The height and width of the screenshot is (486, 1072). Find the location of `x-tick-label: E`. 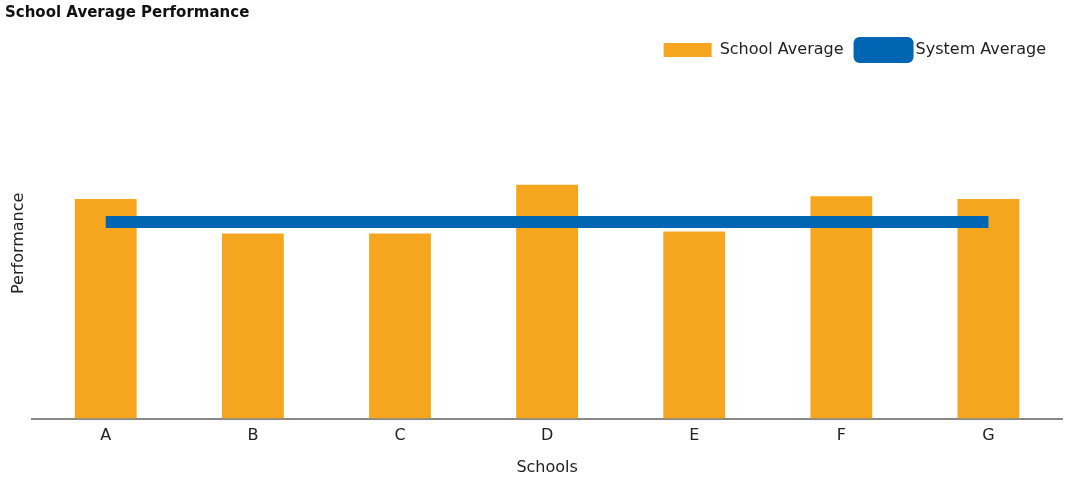

x-tick-label: E is located at coordinates (694, 435).